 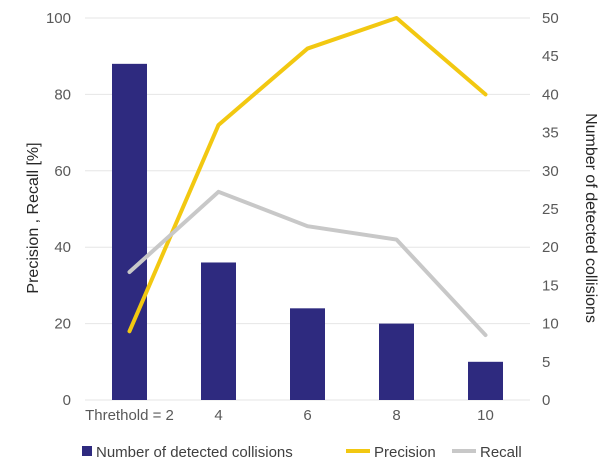 What do you see at coordinates (58, 18) in the screenshot?
I see `left-tick-label: 100` at bounding box center [58, 18].